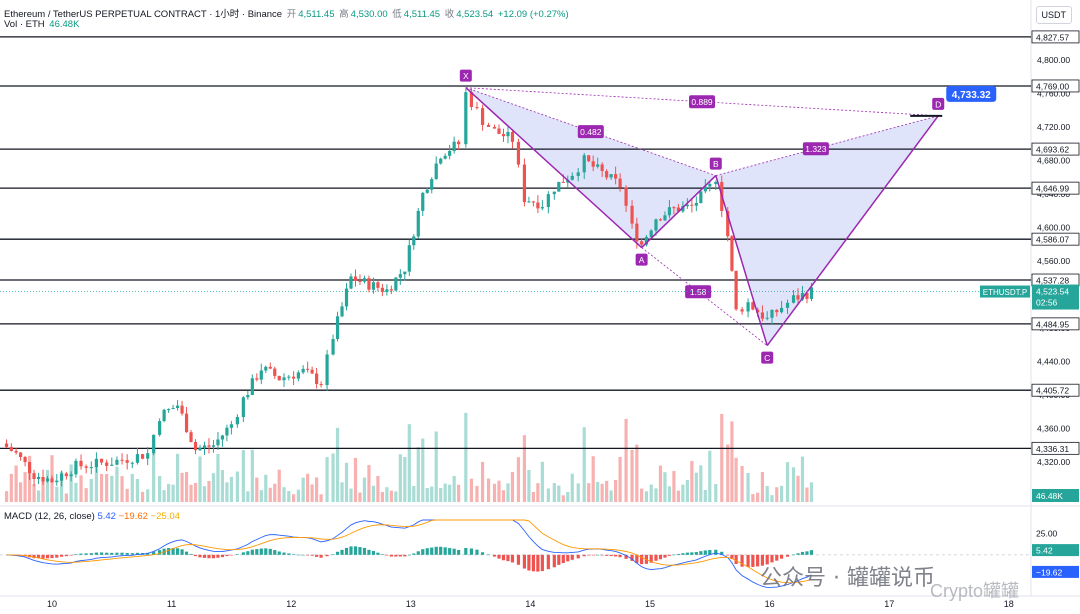 Image resolution: width=1080 pixels, height=614 pixels. Describe the element at coordinates (938, 104) in the screenshot. I see `pattern-point-d: D` at that location.